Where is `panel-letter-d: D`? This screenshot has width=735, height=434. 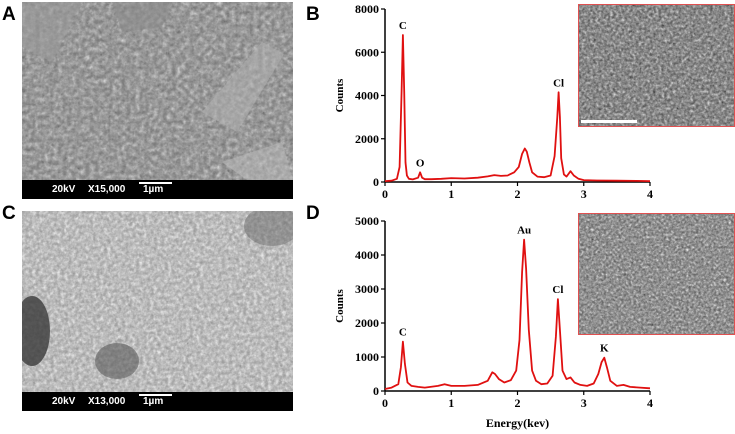 panel-letter-d: D is located at coordinates (313, 213).